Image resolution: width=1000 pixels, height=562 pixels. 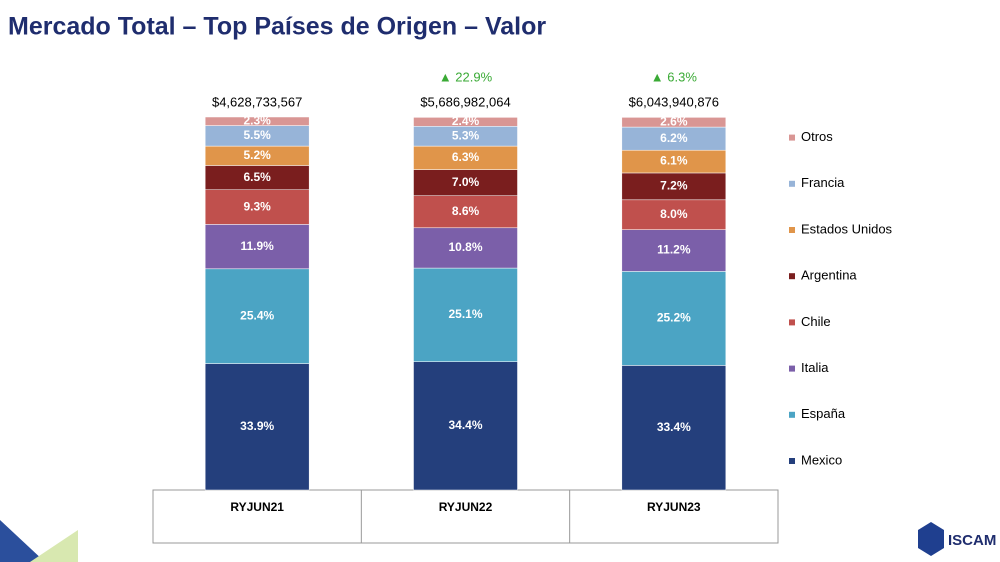 What do you see at coordinates (466, 135) in the screenshot?
I see `data-label: 5.3%` at bounding box center [466, 135].